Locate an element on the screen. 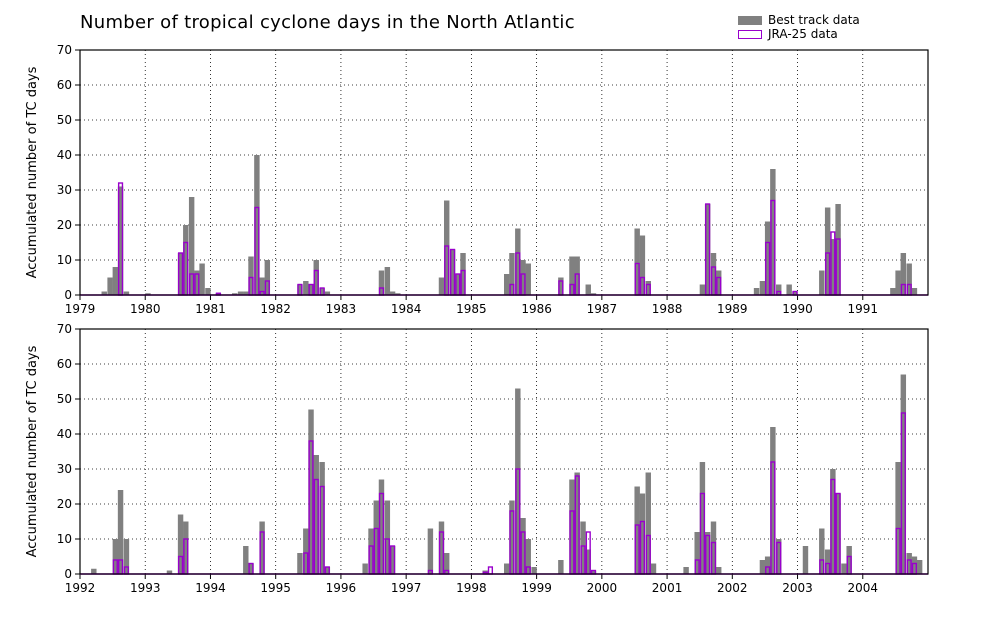 This screenshot has height=624, width=983. x-tick-label: 1984 is located at coordinates (406, 309).